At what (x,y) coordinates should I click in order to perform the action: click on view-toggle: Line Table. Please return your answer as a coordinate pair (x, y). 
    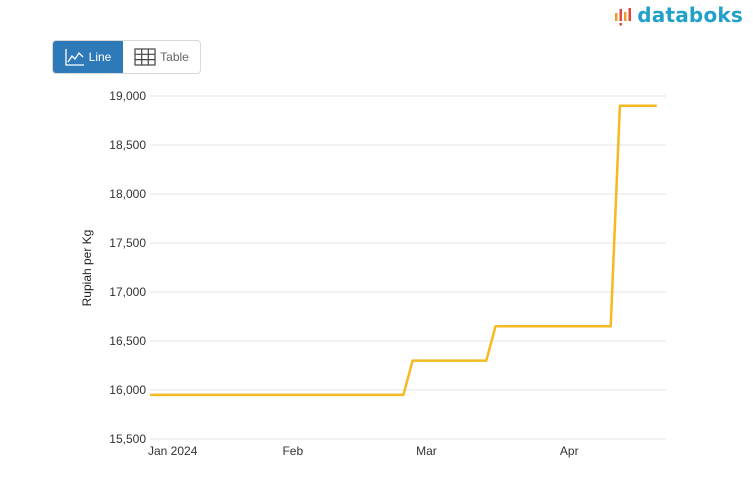
    Looking at the image, I should click on (126, 57).